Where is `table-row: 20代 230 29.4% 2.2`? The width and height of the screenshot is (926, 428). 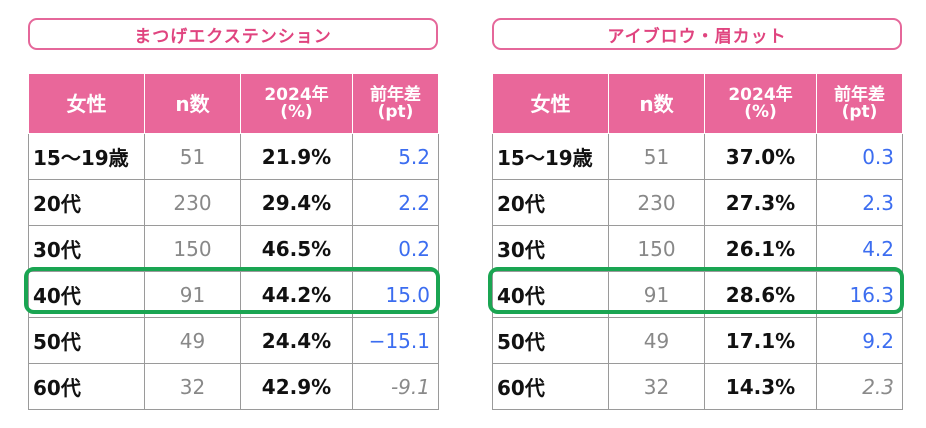
table-row: 20代 230 29.4% 2.2 is located at coordinates (233, 202).